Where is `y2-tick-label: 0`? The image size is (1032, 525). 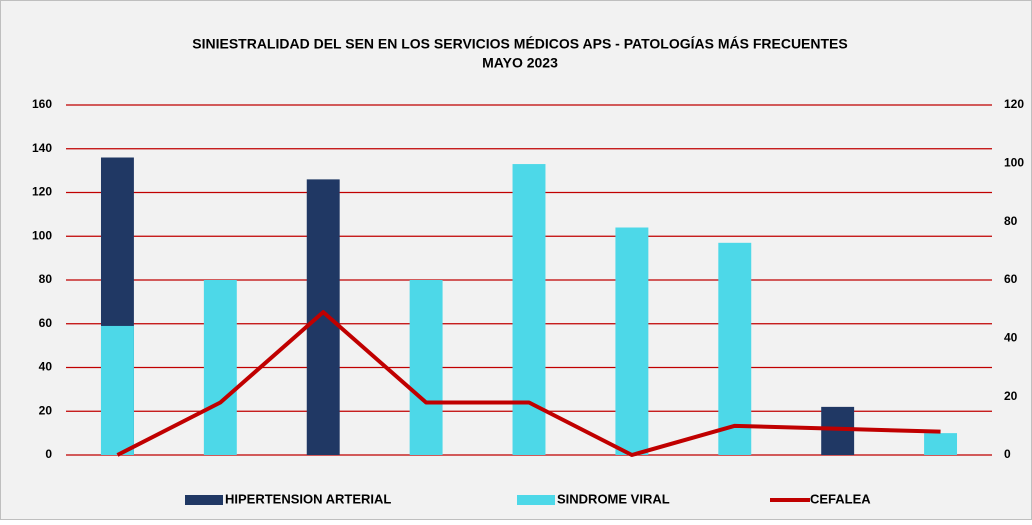
y2-tick-label: 0 is located at coordinates (1007, 454).